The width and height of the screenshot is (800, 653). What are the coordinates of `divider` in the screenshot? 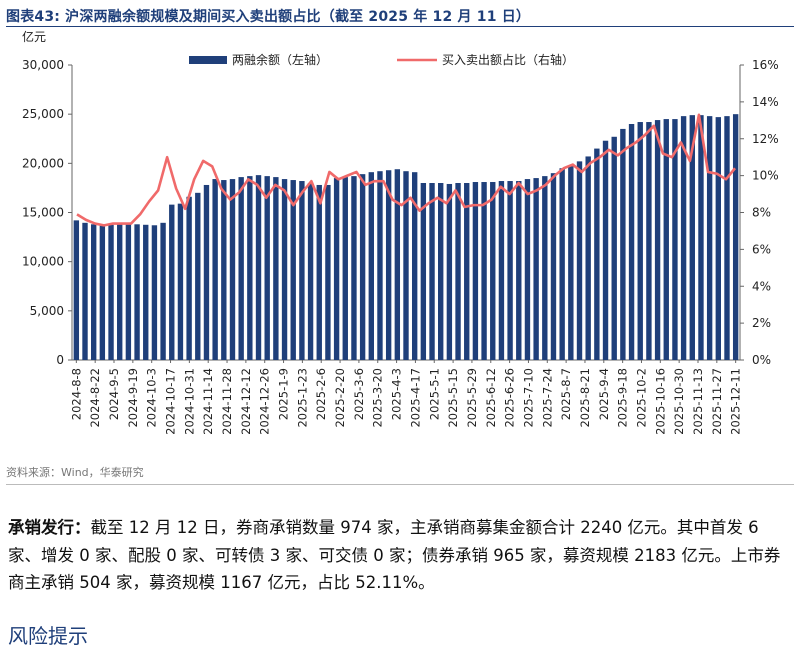 It's located at (400, 484).